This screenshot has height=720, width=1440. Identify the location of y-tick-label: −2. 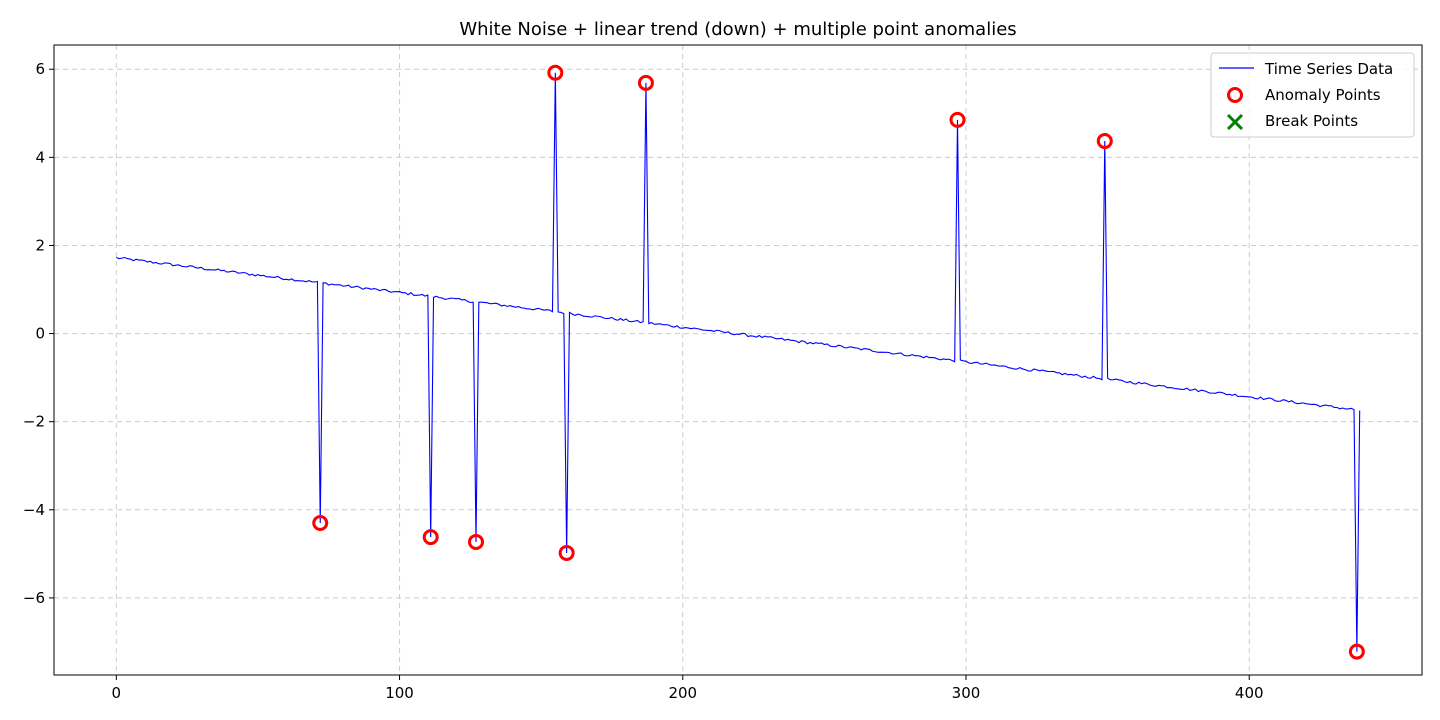
(34, 422).